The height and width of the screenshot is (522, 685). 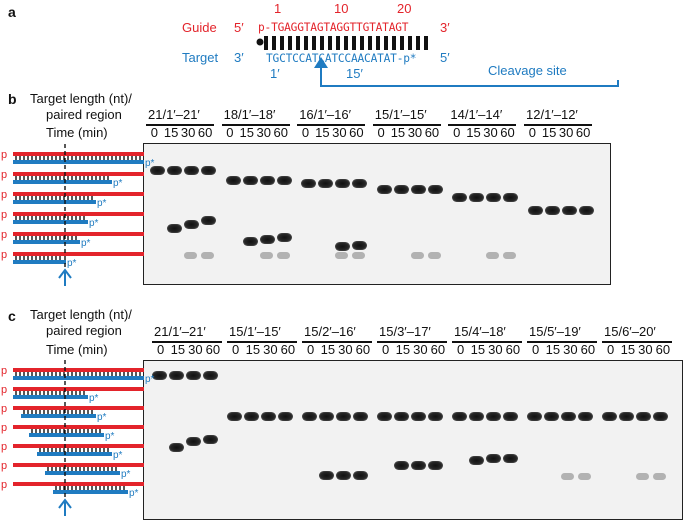 I want to click on panel-c-time-label: Time (min), so click(x=77, y=349).